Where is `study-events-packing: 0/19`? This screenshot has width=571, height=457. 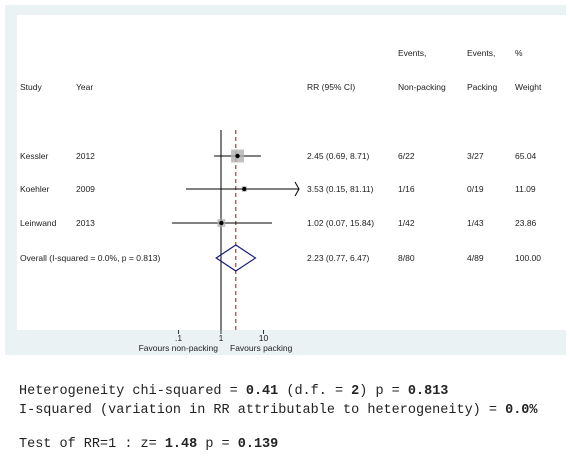
study-events-packing: 0/19 is located at coordinates (475, 189).